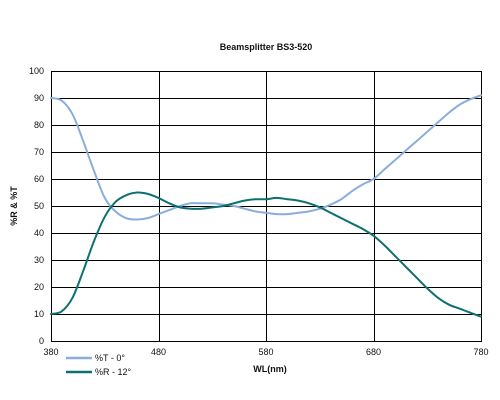 The height and width of the screenshot is (400, 500). I want to click on x-axis-tick-labels: 380 480 580 680 780, so click(265, 352).